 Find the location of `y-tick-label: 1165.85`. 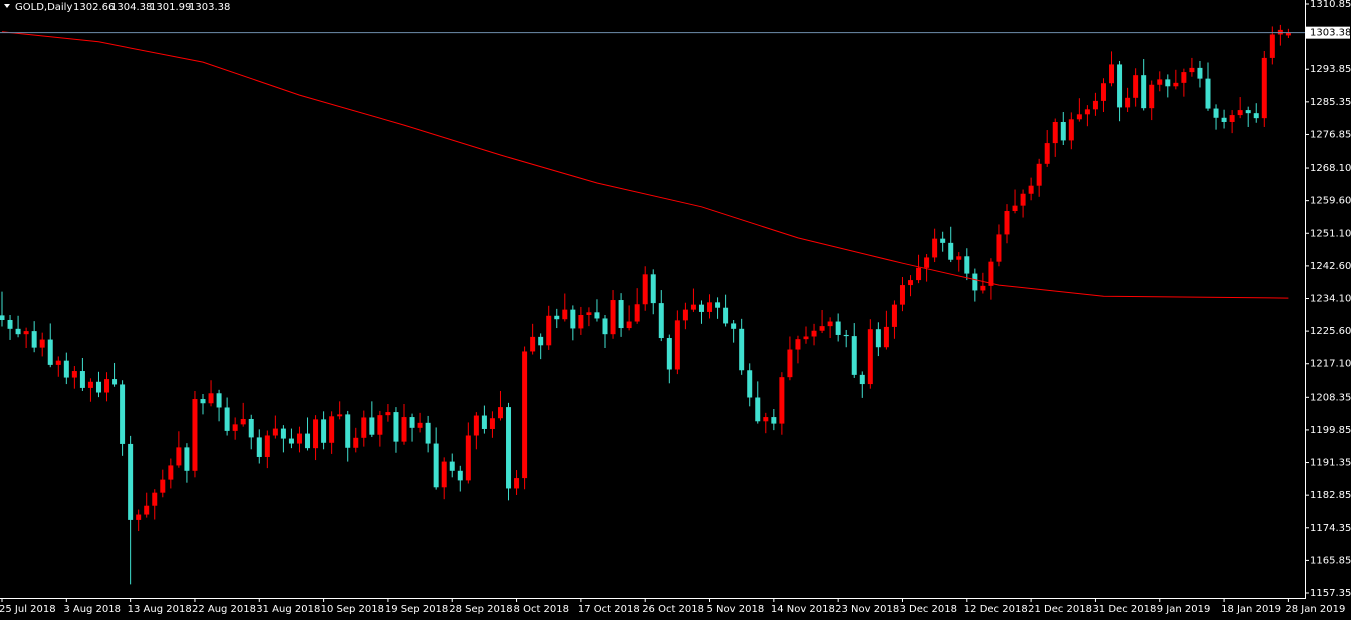

y-tick-label: 1165.85 is located at coordinates (1330, 560).